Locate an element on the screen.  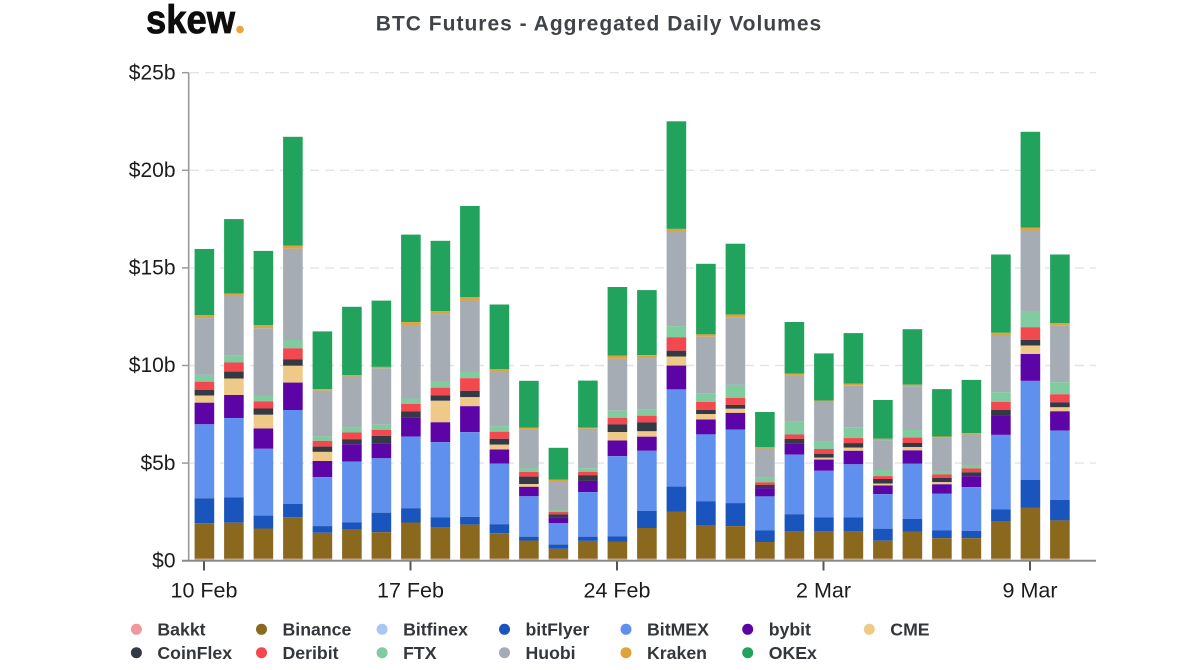
svg-text: skew is located at coordinates (191, 21).